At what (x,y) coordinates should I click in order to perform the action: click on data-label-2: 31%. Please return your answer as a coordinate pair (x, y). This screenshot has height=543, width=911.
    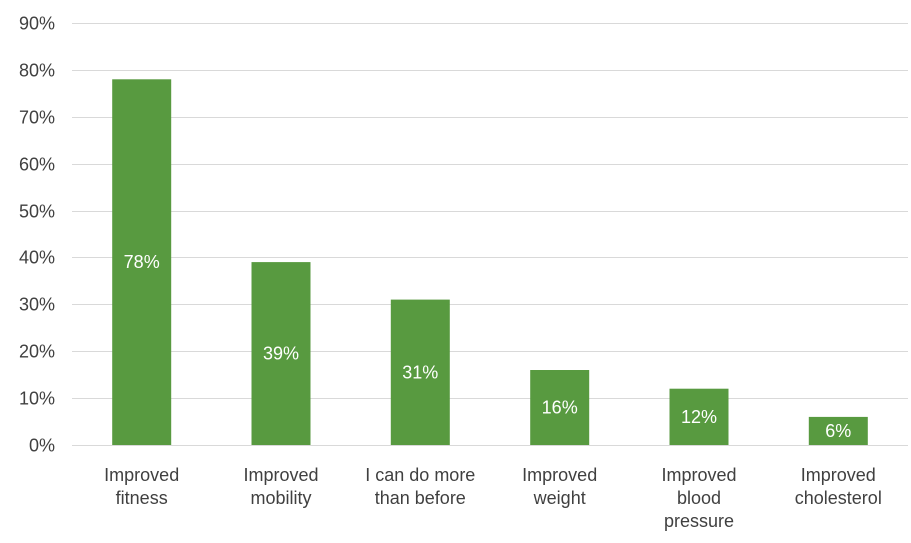
    Looking at the image, I should click on (420, 372).